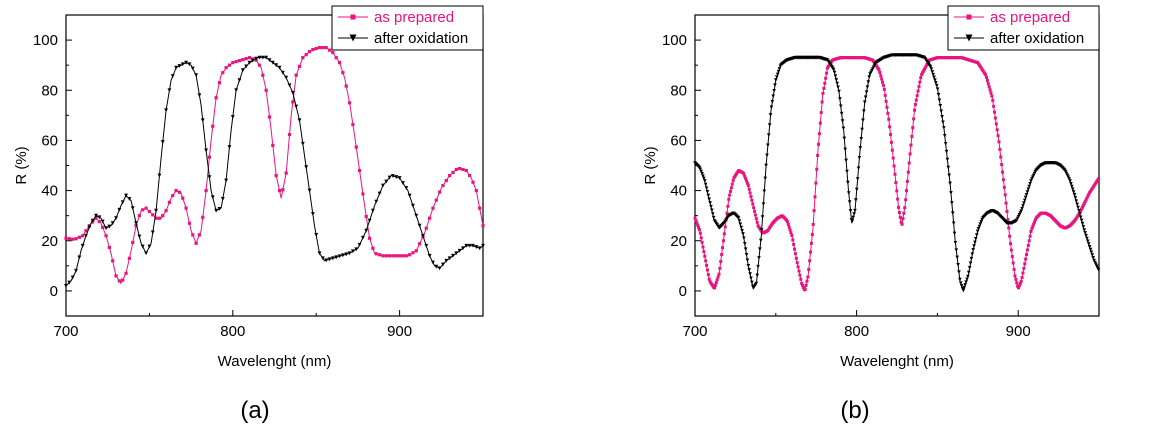 The height and width of the screenshot is (428, 1172). Describe the element at coordinates (399, 331) in the screenshot. I see `x-tick-label: 900` at that location.